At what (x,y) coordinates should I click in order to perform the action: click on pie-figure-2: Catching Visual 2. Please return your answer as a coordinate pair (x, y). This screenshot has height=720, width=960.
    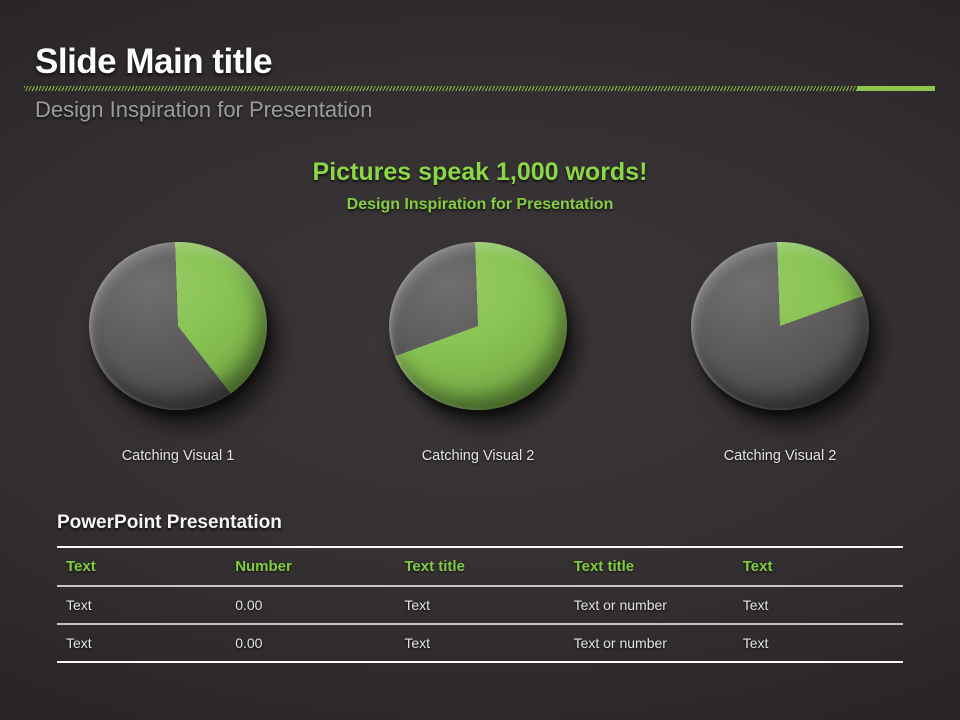
    Looking at the image, I should click on (478, 351).